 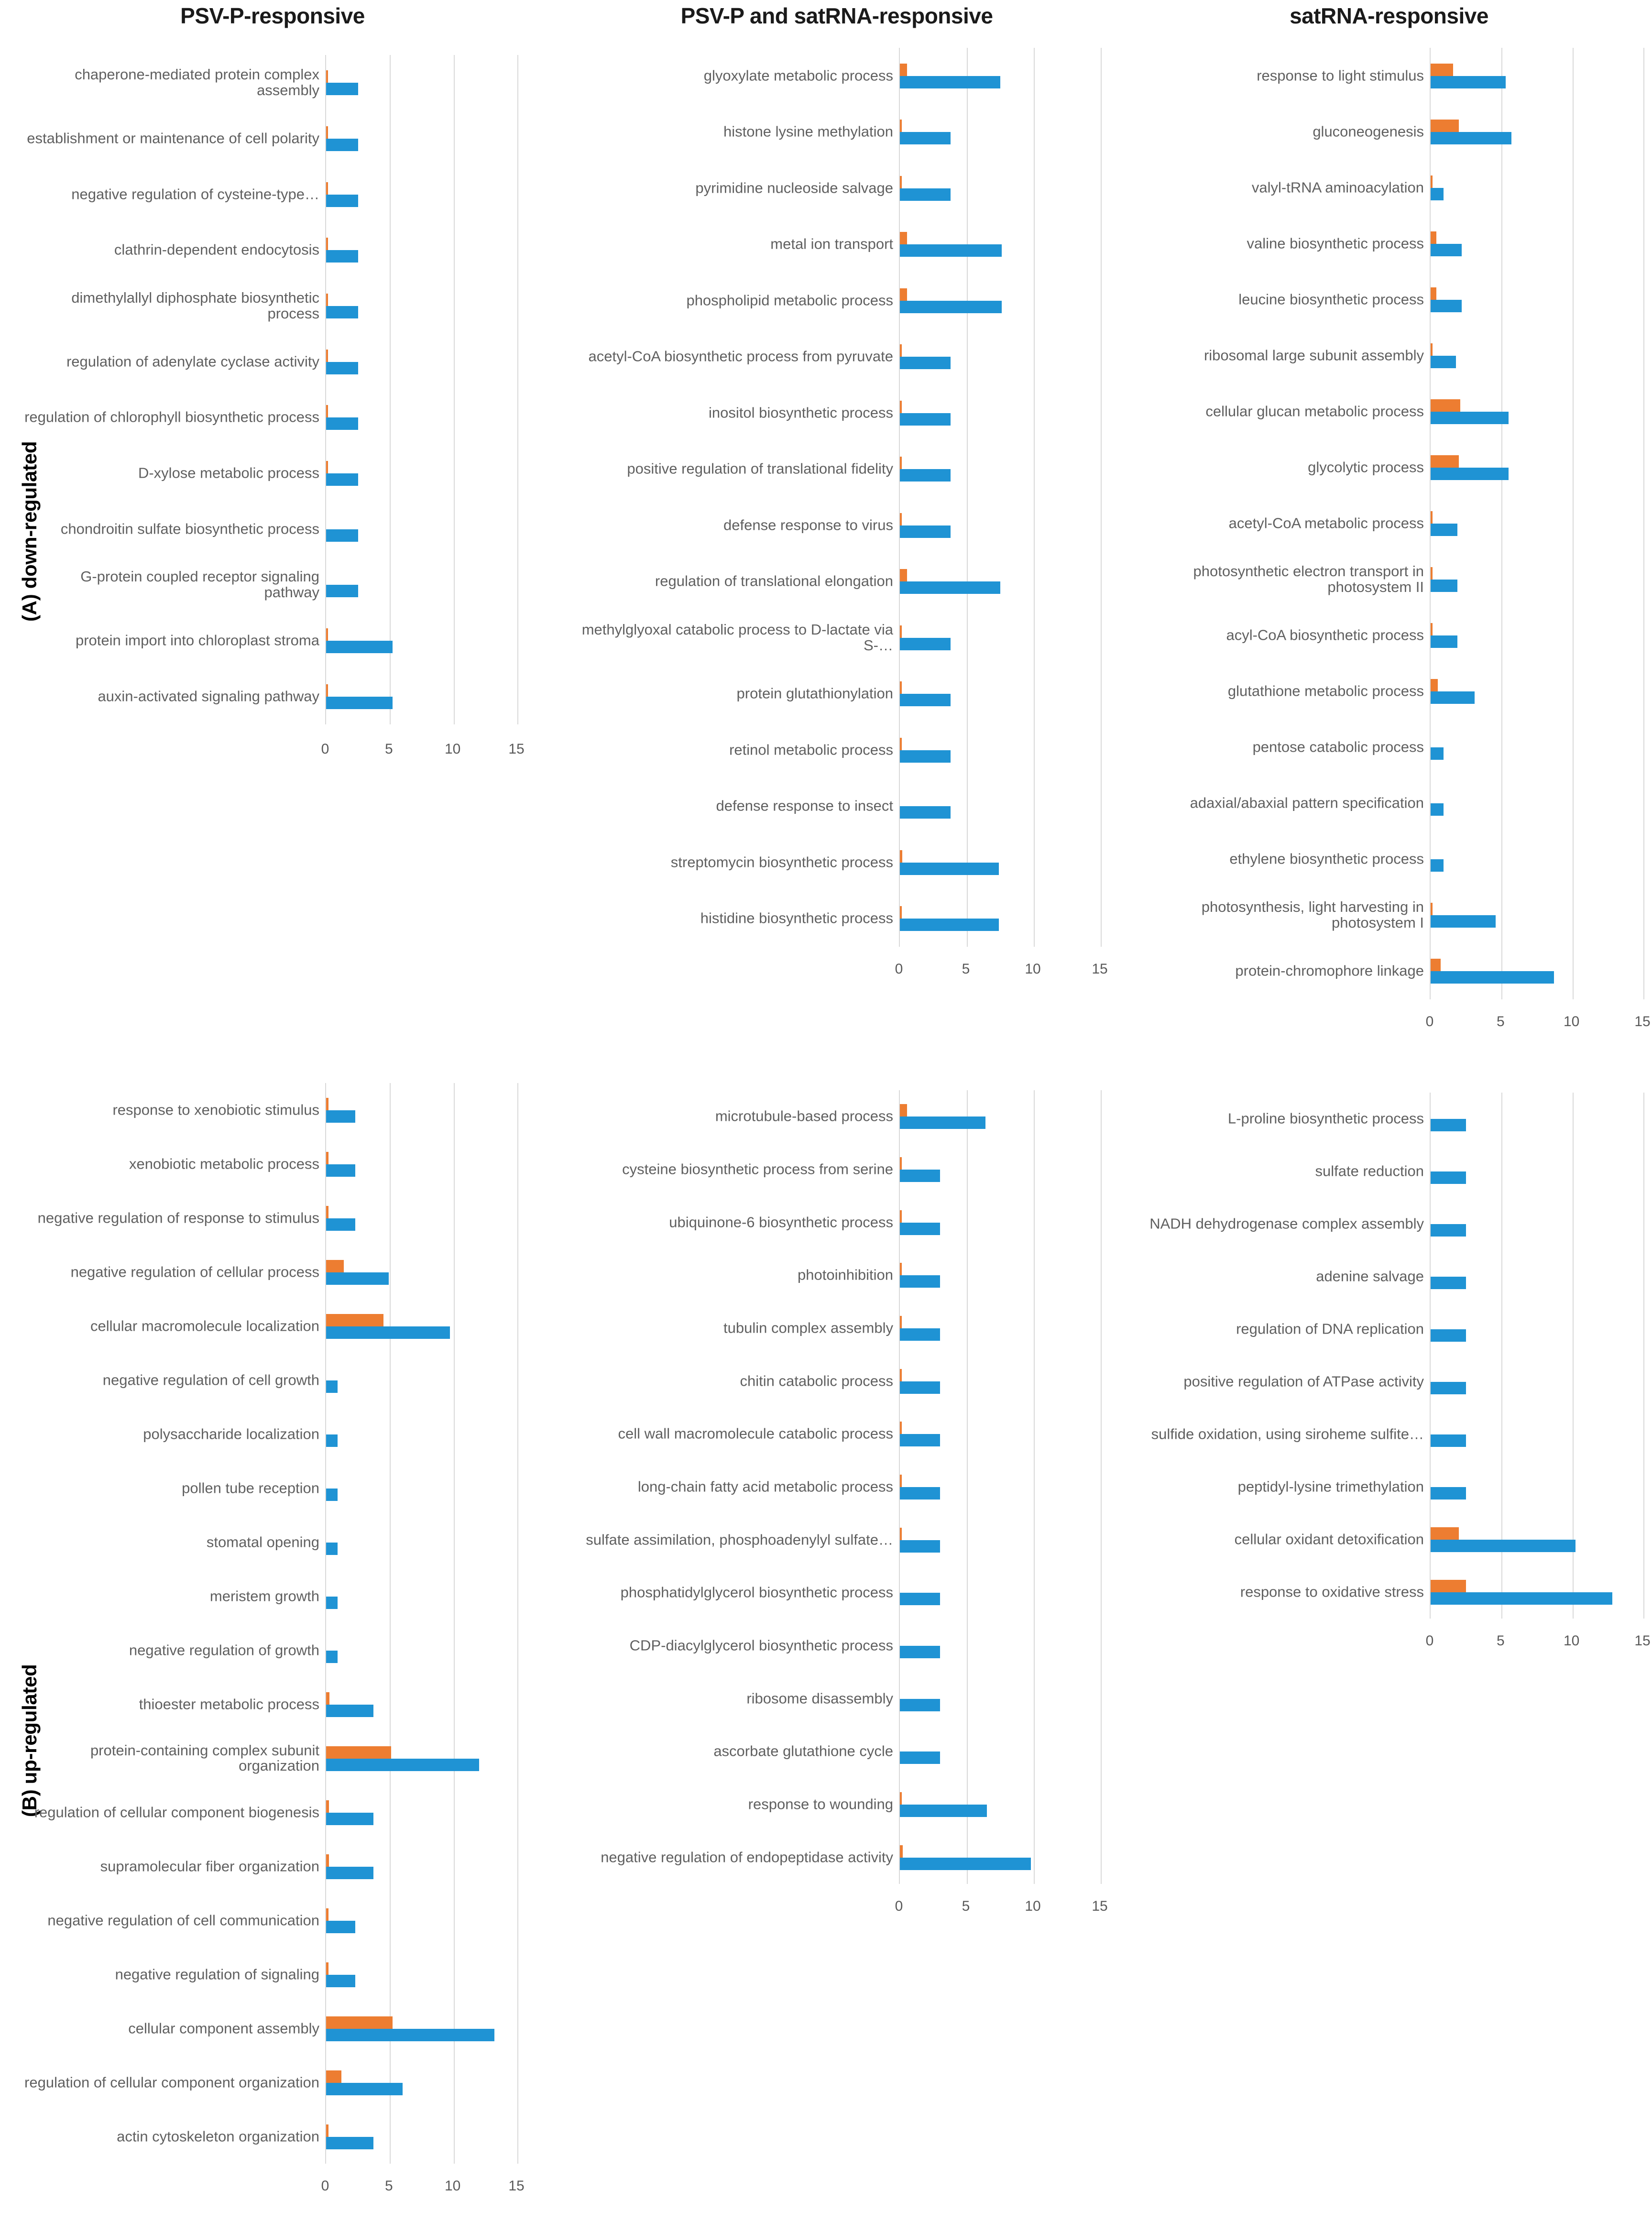 I want to click on category-label: cellular glucan metabolic process, so click(x=1314, y=411).